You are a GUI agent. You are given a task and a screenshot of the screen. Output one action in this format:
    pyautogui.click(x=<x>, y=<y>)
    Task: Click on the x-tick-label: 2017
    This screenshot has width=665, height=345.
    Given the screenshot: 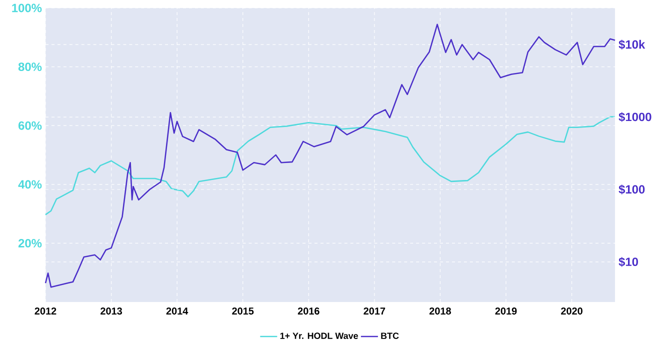 What is the action you would take?
    pyautogui.click(x=375, y=311)
    